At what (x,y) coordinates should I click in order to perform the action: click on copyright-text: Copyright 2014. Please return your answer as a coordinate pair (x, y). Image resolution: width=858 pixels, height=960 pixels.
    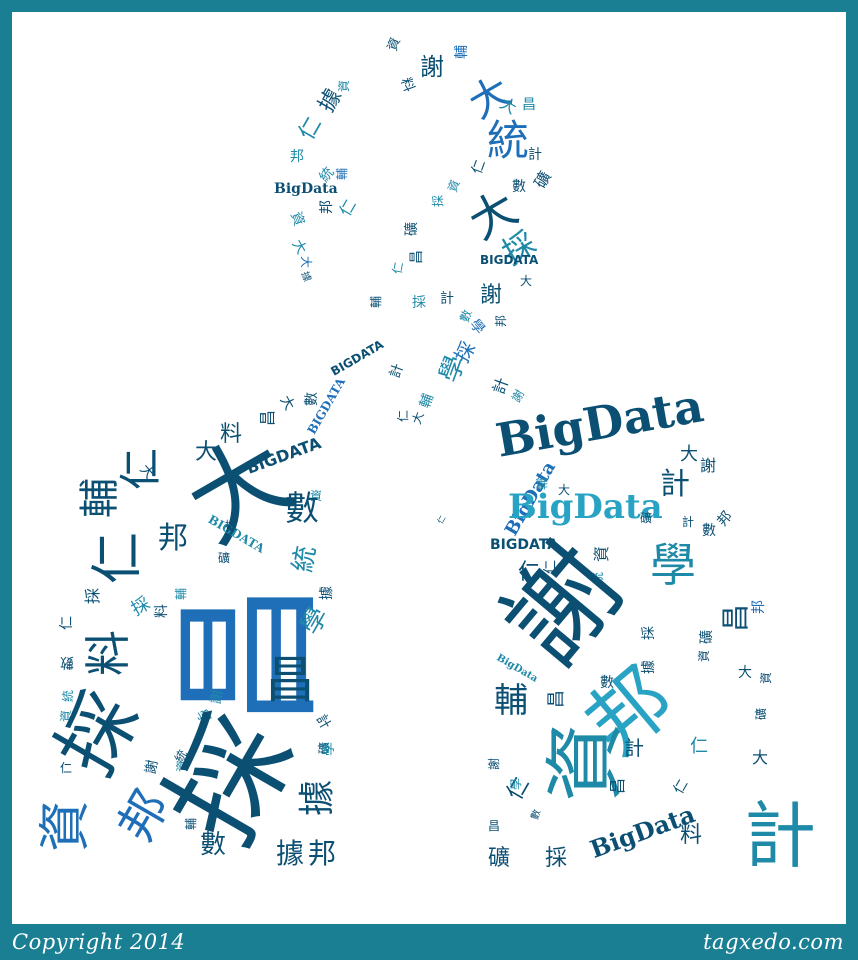
    Looking at the image, I should click on (99, 942).